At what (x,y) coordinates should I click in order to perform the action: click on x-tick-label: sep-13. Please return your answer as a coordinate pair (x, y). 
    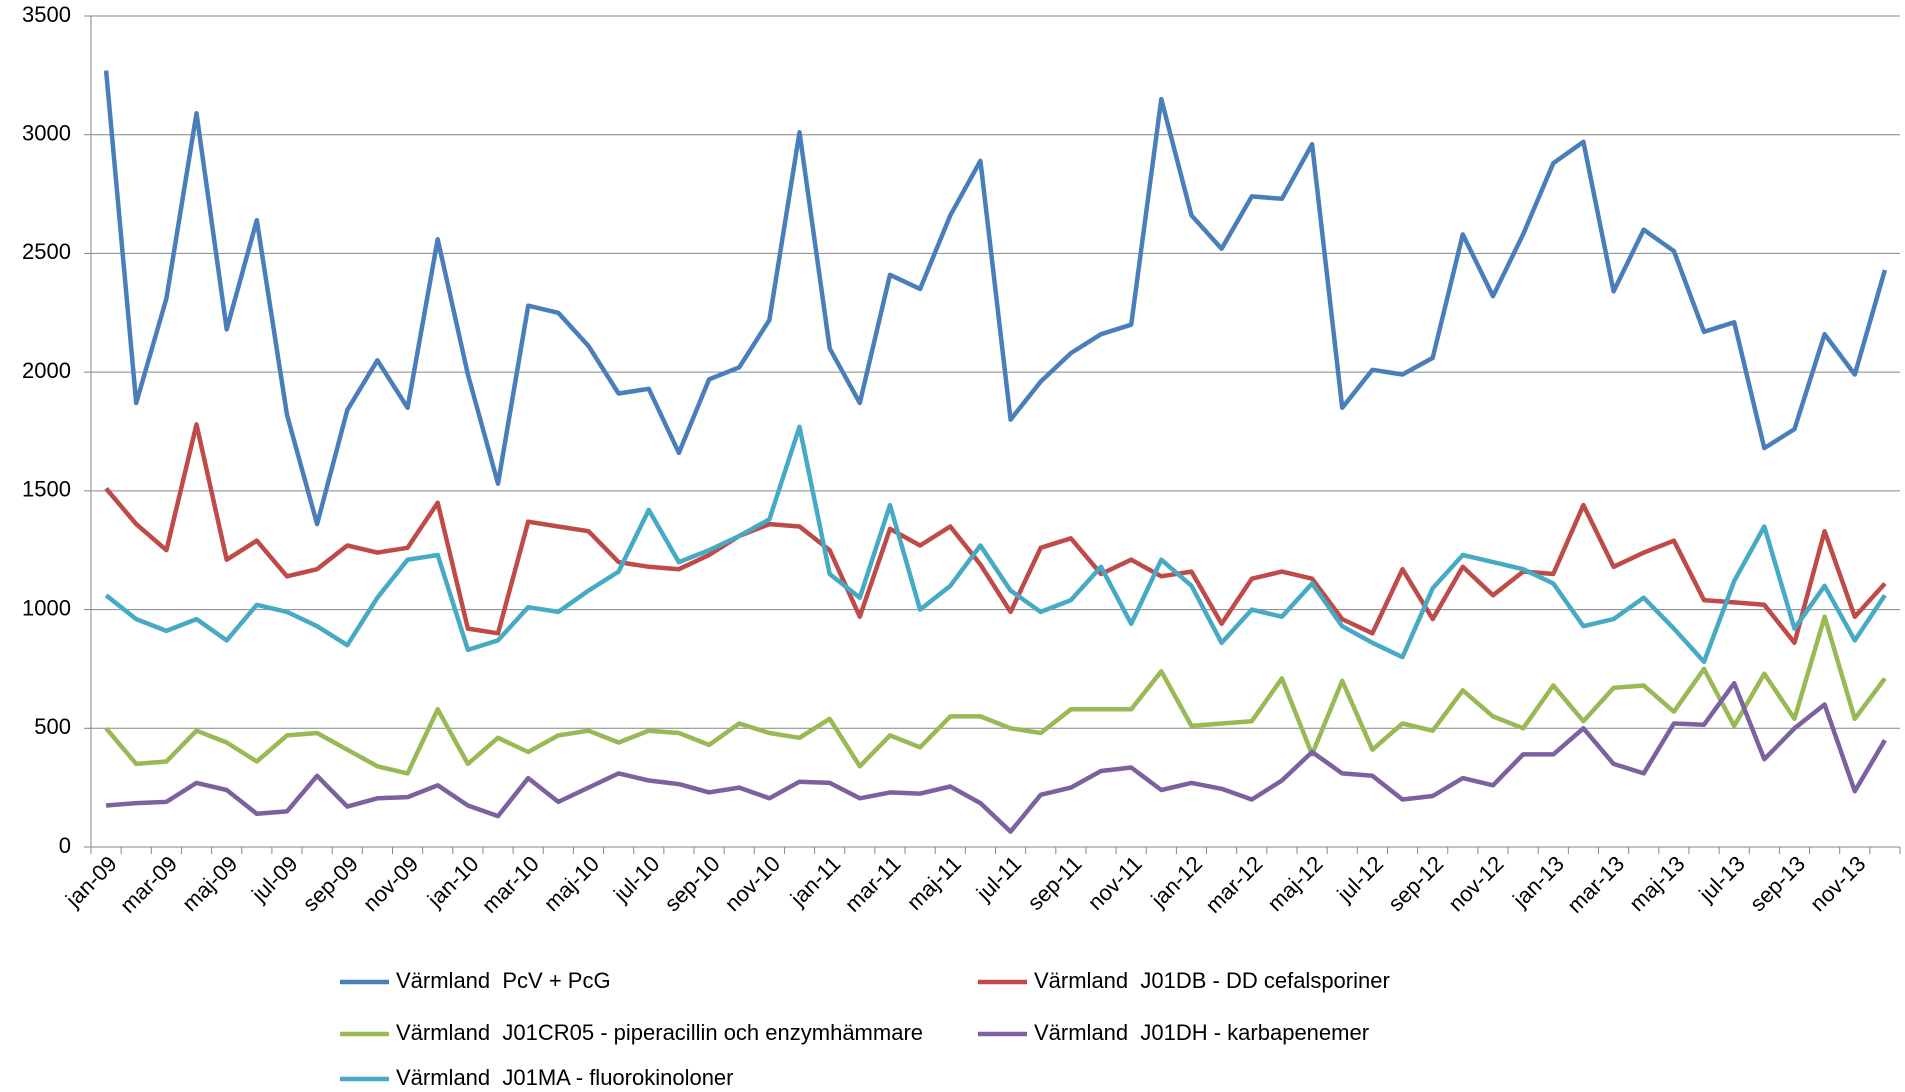
    Looking at the image, I should click on (1777, 883).